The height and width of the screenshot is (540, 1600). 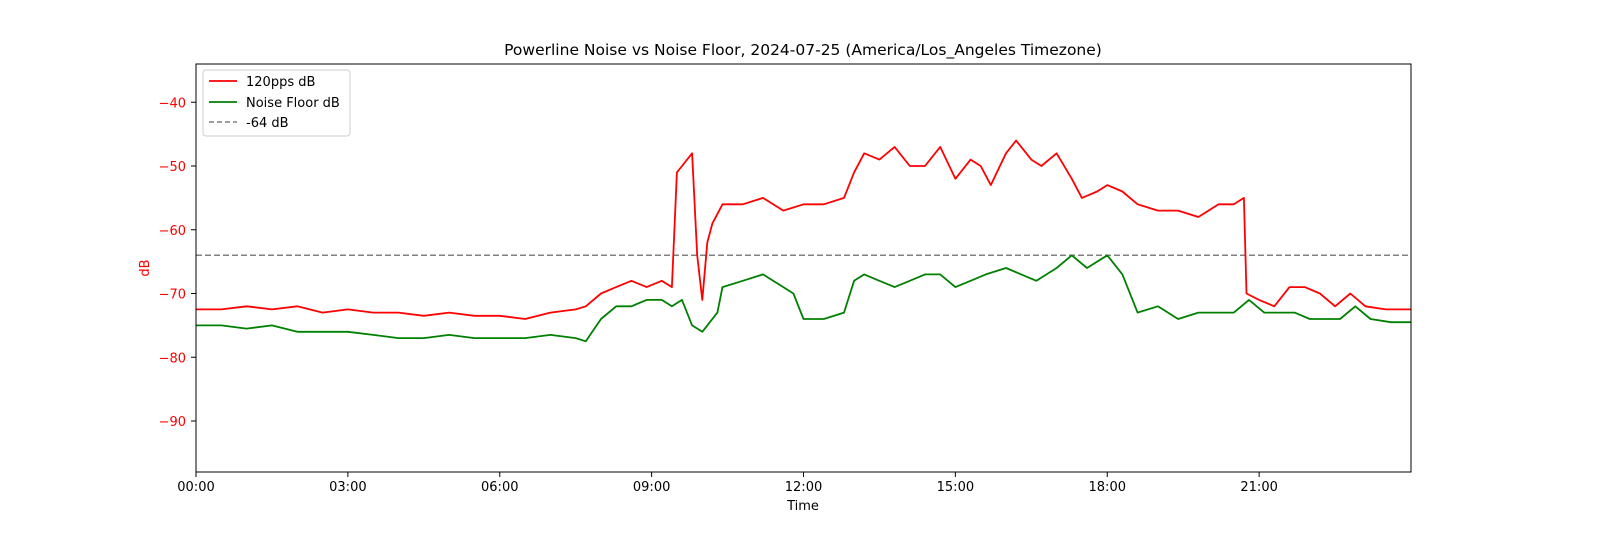 I want to click on x-tick-label: 03:00, so click(x=347, y=487).